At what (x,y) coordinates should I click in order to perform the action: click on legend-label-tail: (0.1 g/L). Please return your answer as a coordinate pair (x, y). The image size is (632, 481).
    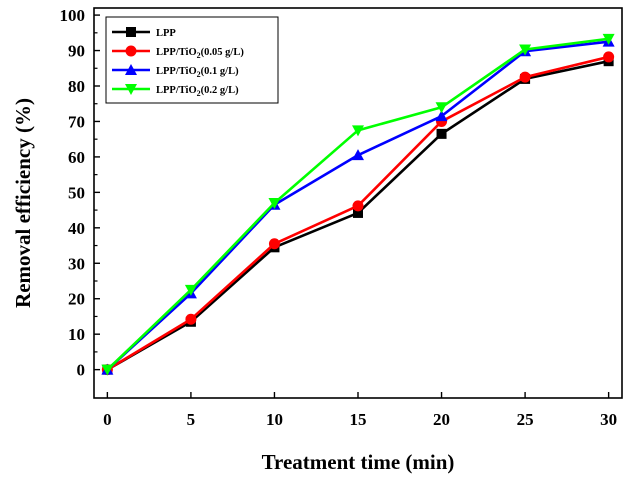
    Looking at the image, I should click on (220, 71).